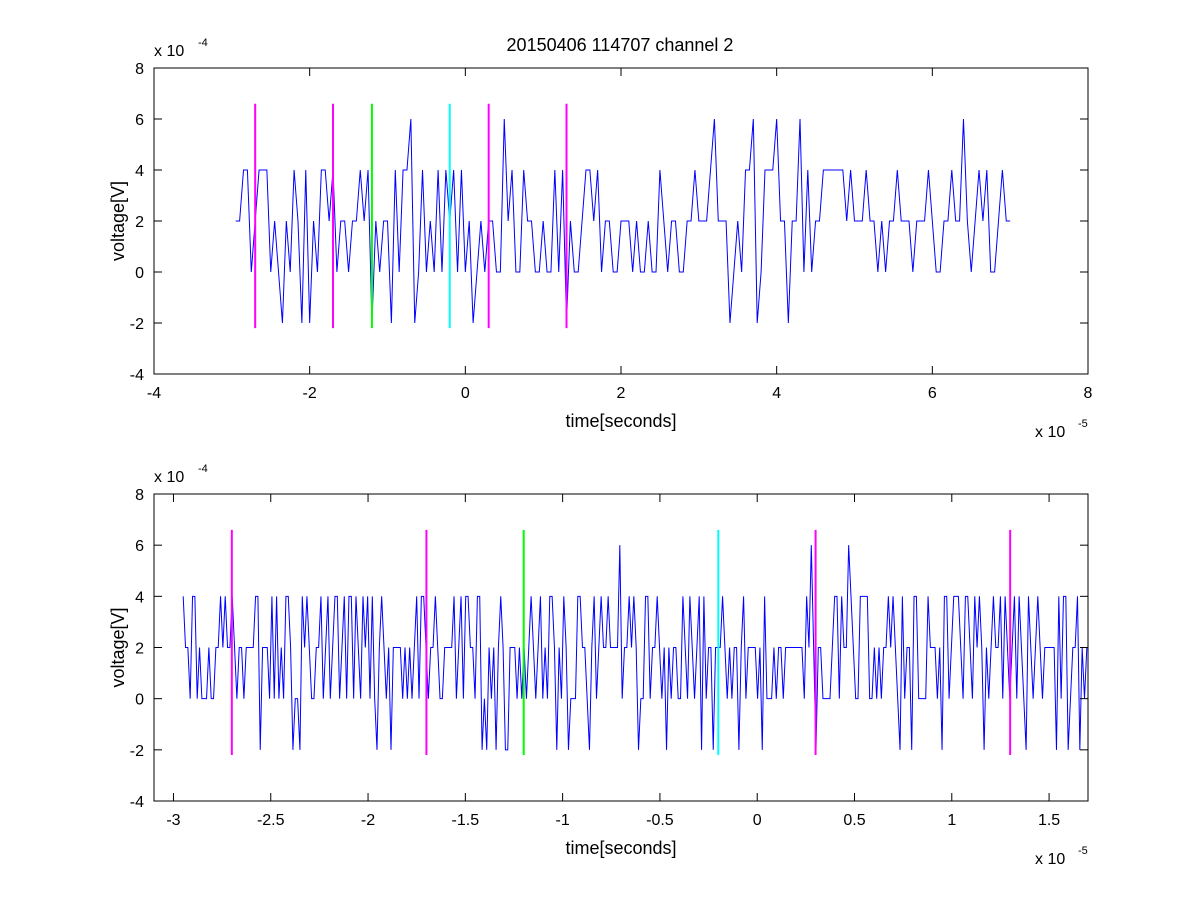  What do you see at coordinates (854, 820) in the screenshot?
I see `x-tick-label: 0.5` at bounding box center [854, 820].